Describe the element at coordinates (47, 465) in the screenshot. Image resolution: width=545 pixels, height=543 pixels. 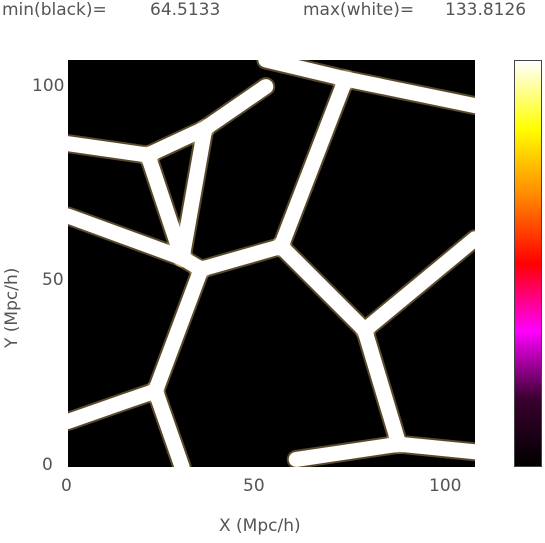
I see `y-tick-0: 0` at that location.